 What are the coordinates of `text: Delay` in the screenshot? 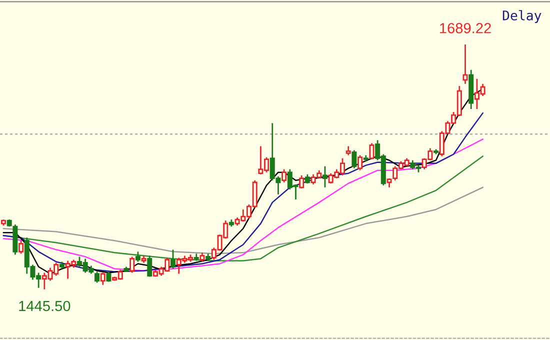 It's located at (522, 16).